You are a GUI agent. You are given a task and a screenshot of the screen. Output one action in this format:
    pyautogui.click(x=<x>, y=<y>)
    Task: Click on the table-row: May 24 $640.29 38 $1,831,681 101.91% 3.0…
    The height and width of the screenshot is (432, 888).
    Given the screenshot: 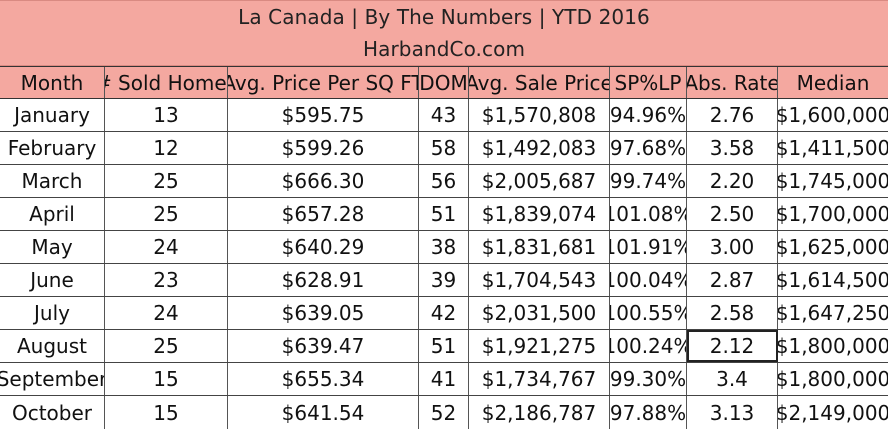 What is the action you would take?
    pyautogui.click(x=444, y=247)
    